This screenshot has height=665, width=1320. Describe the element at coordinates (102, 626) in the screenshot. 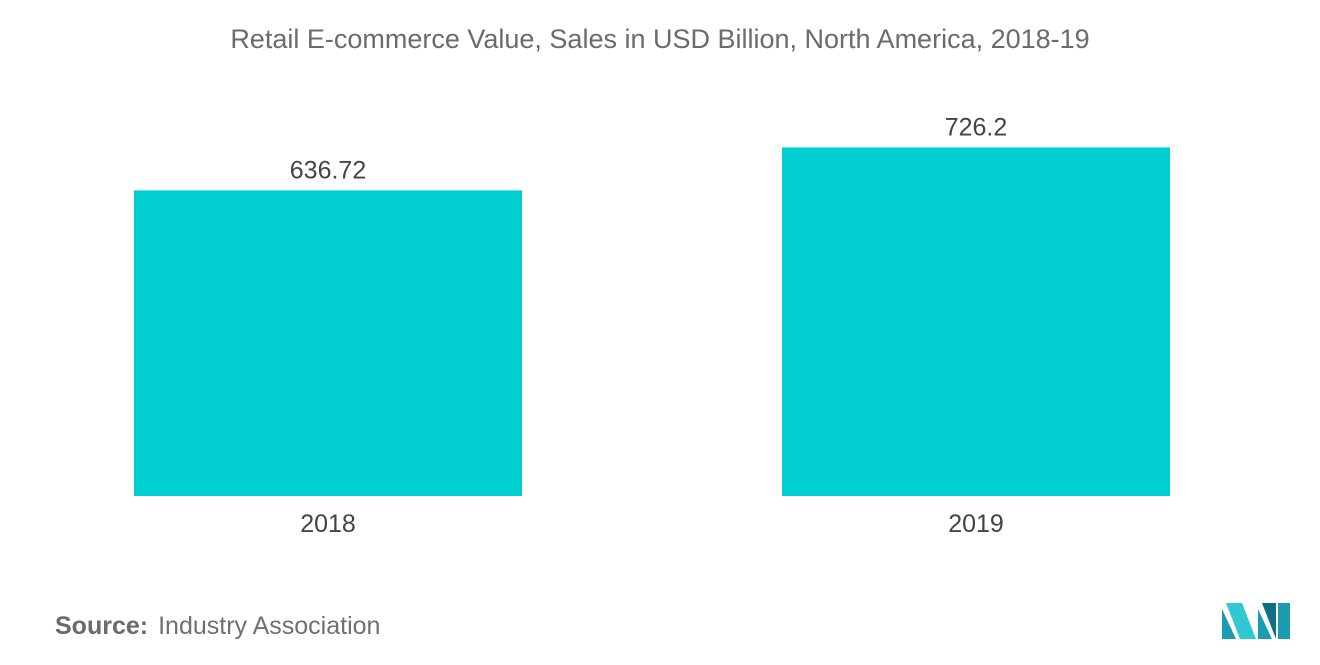

I see `source-label: Source:` at that location.